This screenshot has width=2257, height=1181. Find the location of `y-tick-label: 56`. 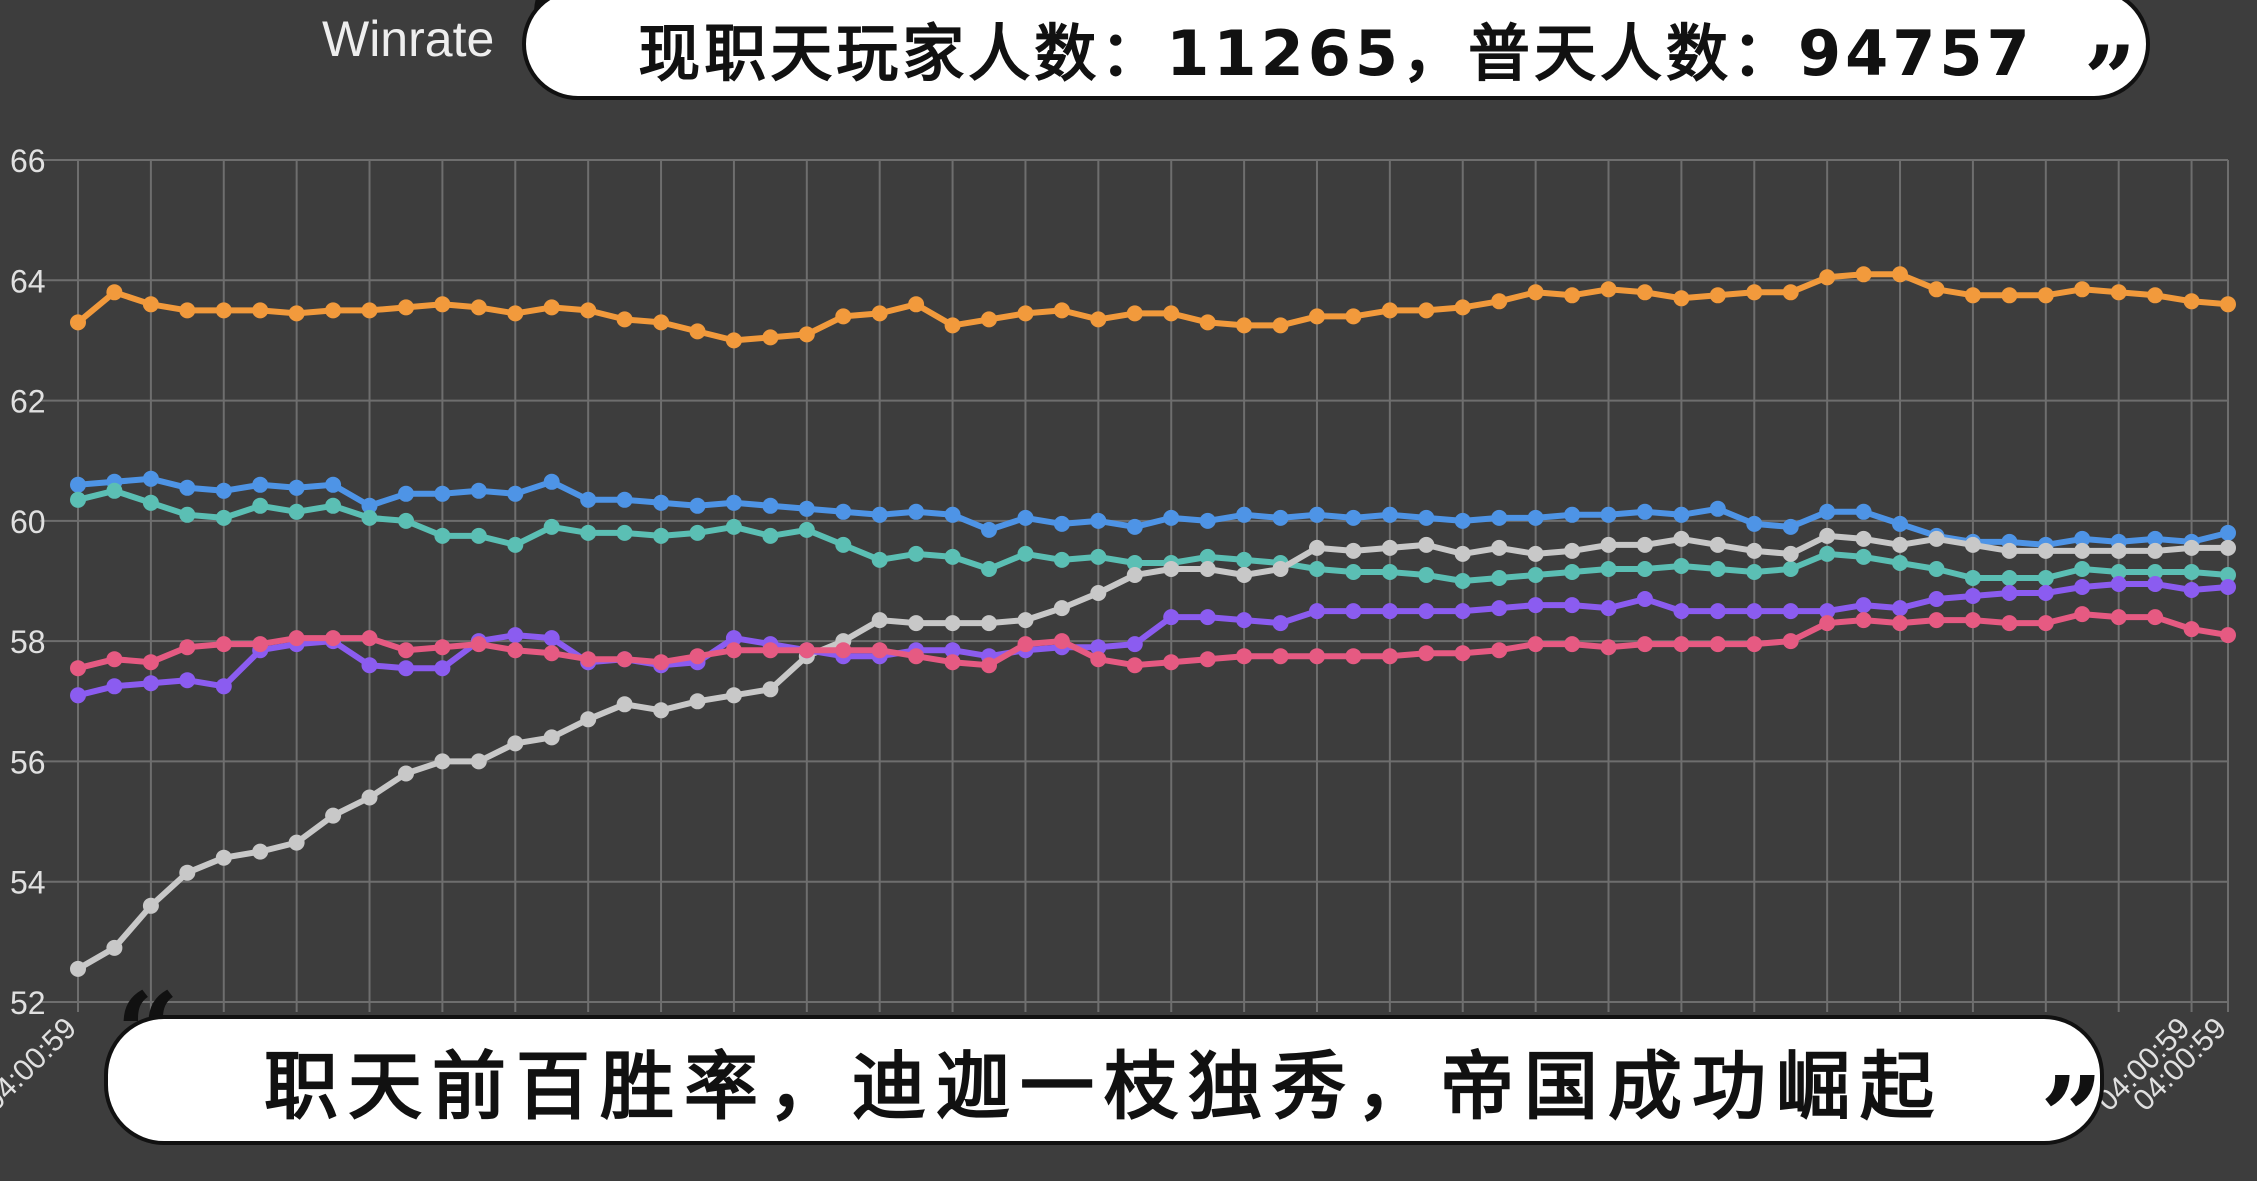

y-tick-label: 56 is located at coordinates (28, 762).